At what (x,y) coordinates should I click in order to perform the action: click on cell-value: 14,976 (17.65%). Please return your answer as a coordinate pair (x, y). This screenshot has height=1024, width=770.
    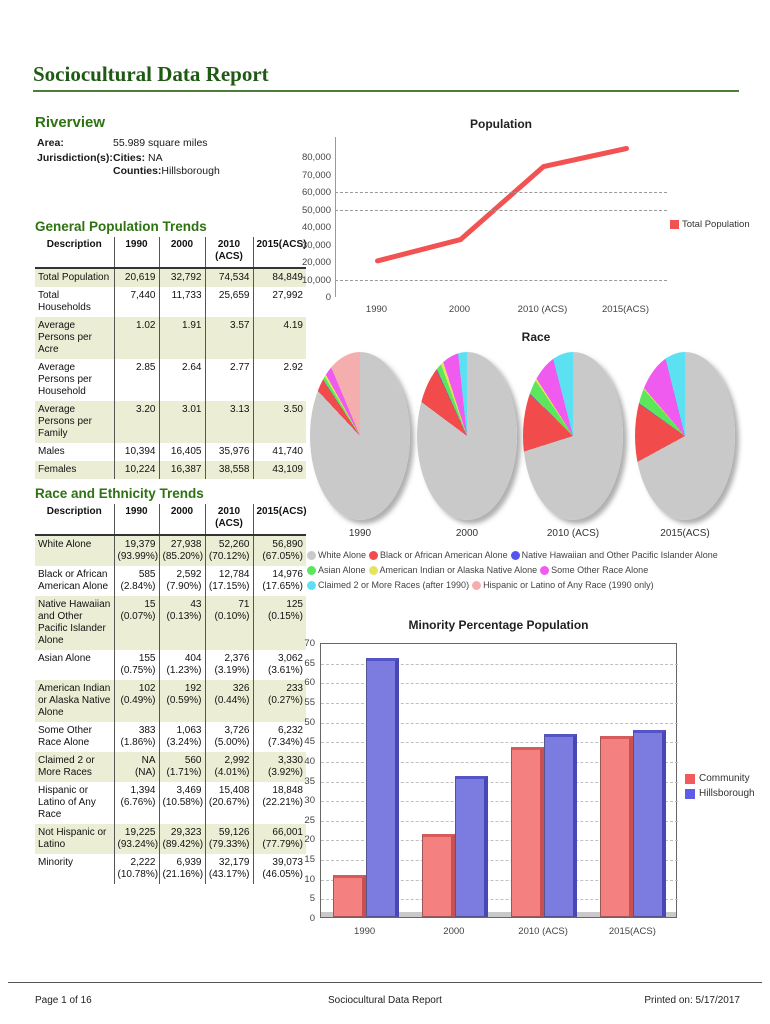
    Looking at the image, I should click on (279, 581).